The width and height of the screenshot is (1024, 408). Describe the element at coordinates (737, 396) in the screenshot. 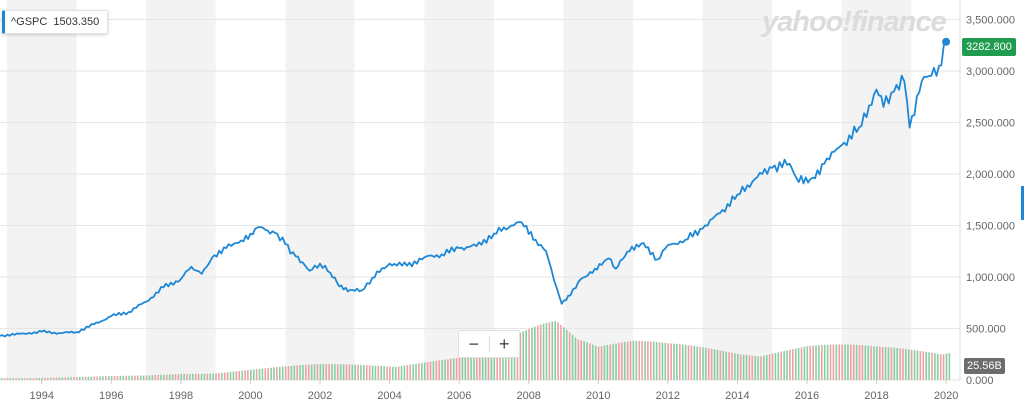

I see `x-tick-label: 2014` at that location.